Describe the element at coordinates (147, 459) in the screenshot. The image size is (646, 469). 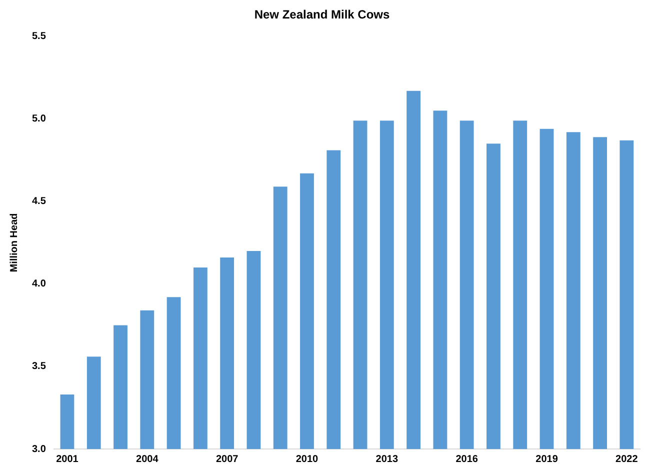
I see `x-tick-label: 2004` at that location.